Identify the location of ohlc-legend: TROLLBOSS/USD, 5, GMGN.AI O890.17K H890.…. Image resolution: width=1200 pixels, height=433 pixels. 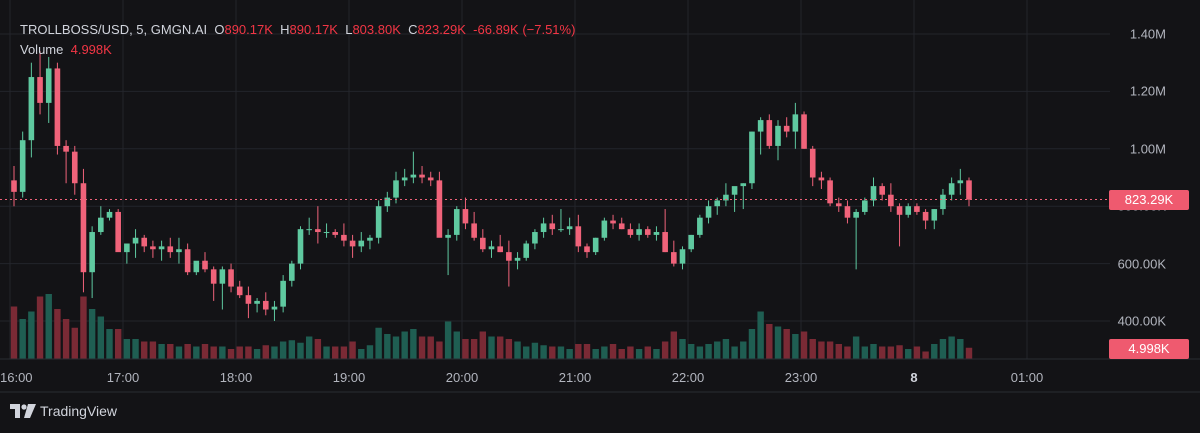
(297, 29).